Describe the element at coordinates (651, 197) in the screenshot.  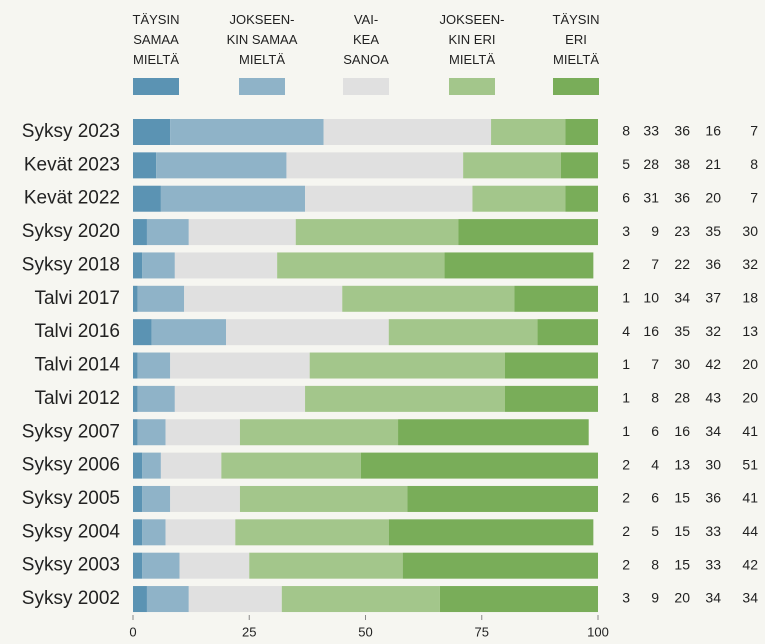
I see `value-label: 31` at that location.